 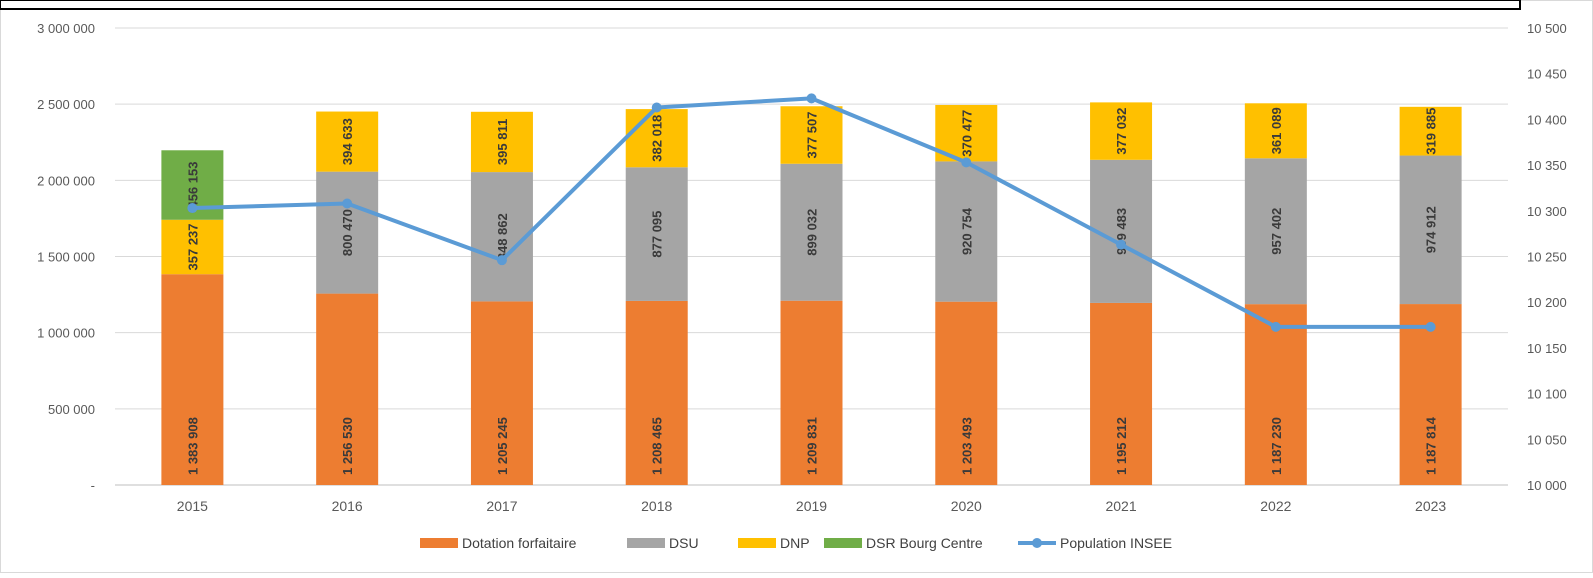 I want to click on y-left-tick-label: 2 000 000, so click(x=66, y=180).